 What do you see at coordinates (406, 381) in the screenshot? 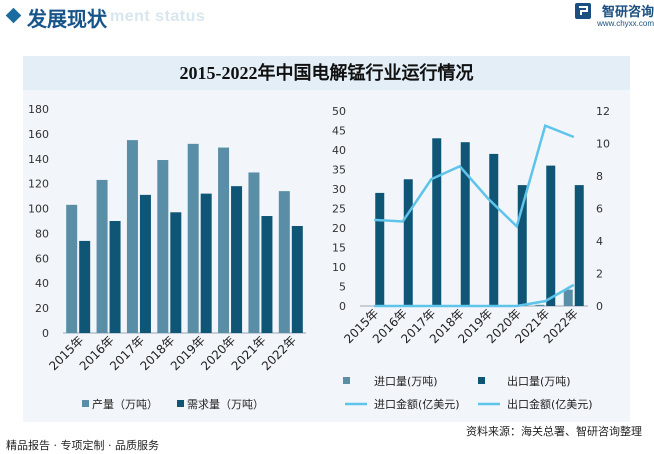
I see `legend-label-import-volume: 进口量(万吨)` at bounding box center [406, 381].